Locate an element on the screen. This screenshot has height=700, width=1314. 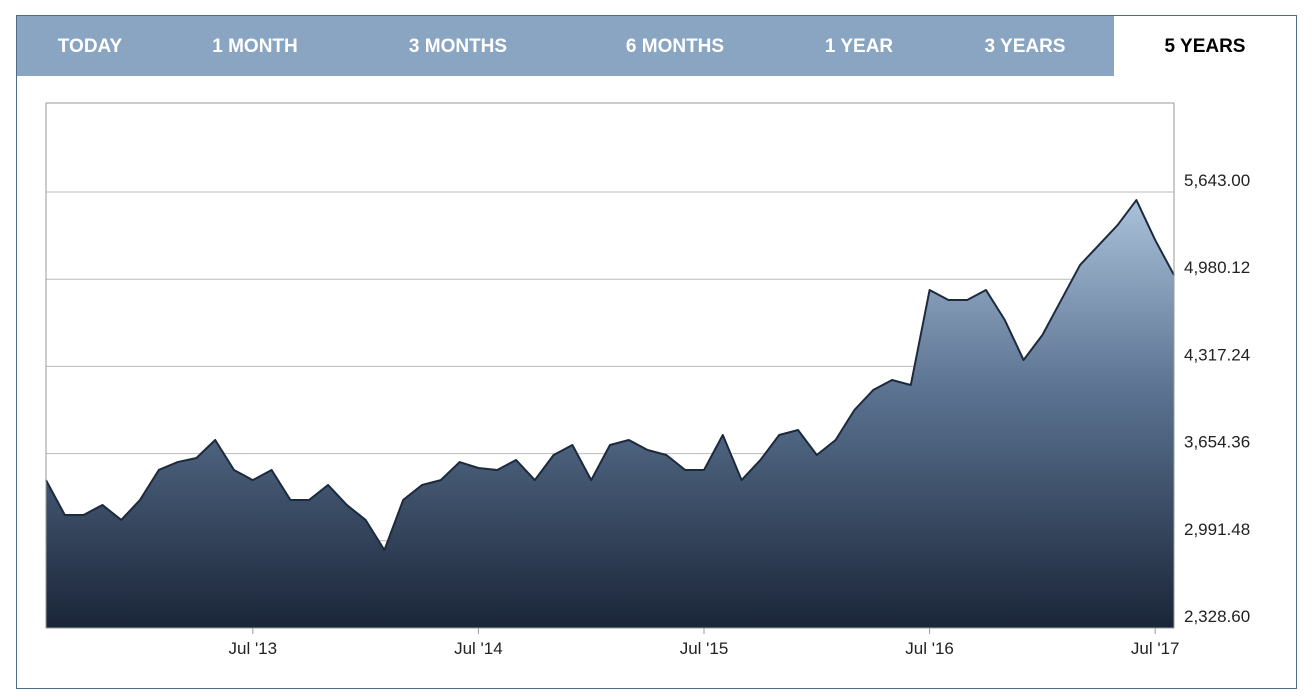
tab: 1 YEAR is located at coordinates (859, 46).